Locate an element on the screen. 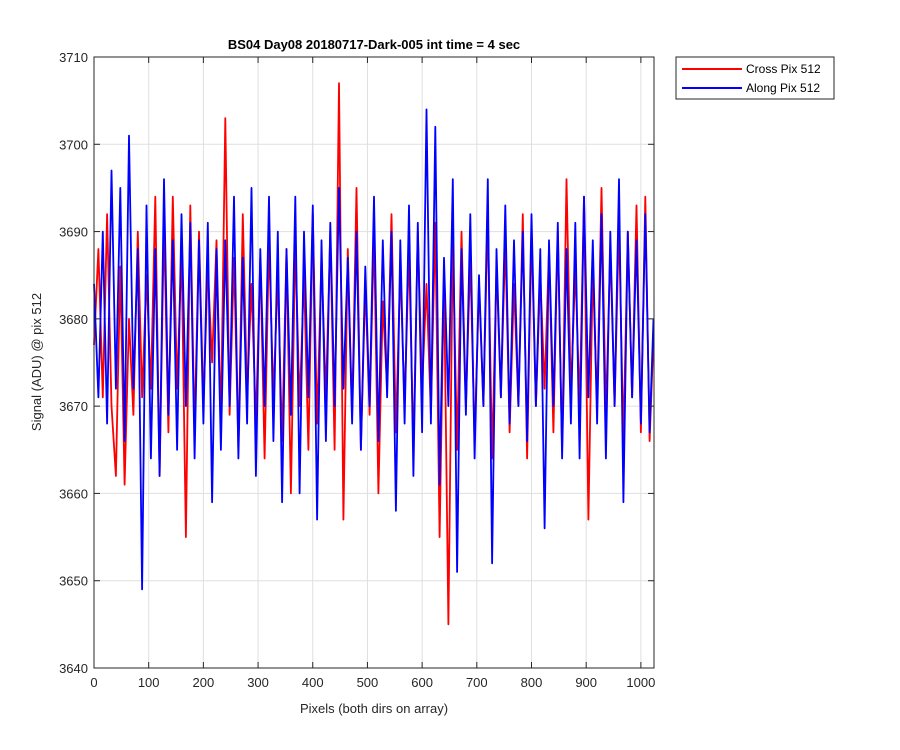  x-tick-label: 900 is located at coordinates (586, 682).